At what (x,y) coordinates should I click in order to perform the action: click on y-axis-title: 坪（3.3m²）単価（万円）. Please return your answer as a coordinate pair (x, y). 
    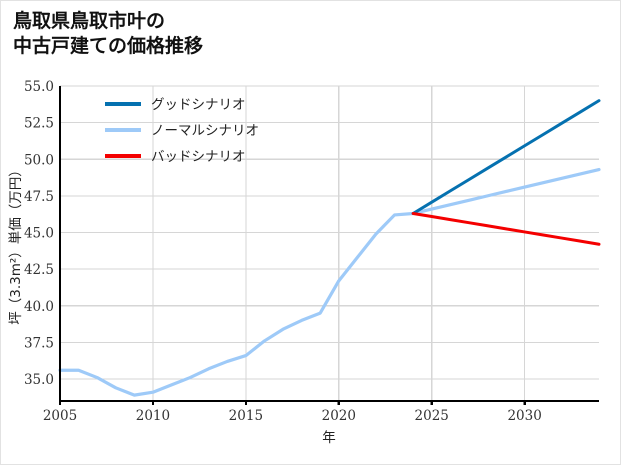
    Looking at the image, I should click on (16, 244).